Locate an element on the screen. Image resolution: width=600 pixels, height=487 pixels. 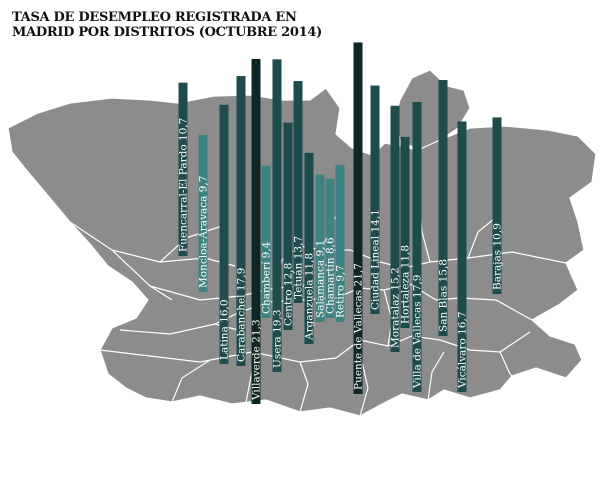
bar-arganzuela is located at coordinates (309, 248).